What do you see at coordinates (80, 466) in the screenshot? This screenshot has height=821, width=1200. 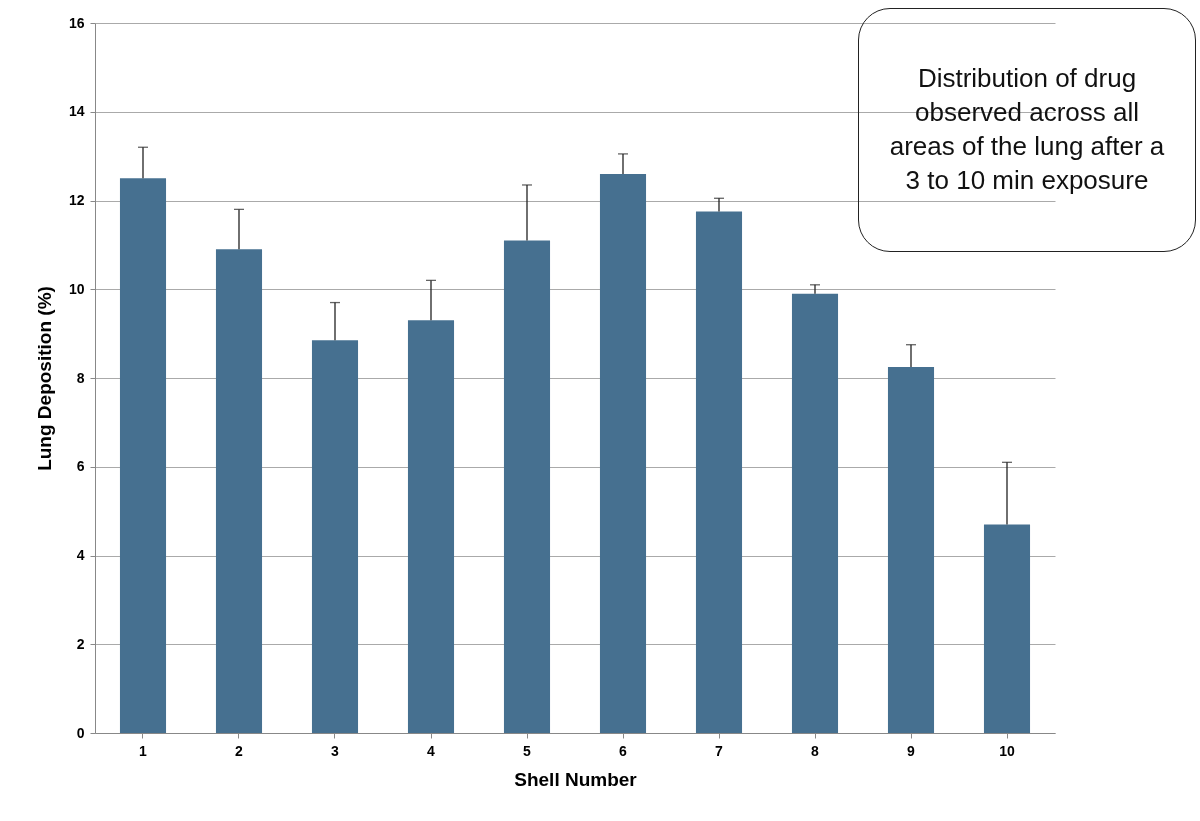 I see `y-tick-label: 6` at bounding box center [80, 466].